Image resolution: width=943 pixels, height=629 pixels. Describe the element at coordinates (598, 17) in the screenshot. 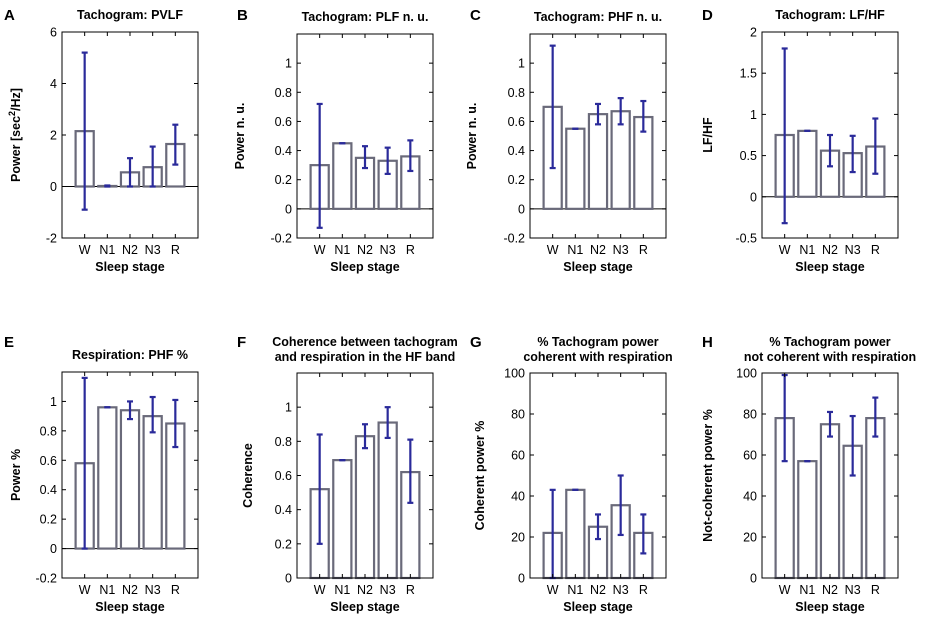

I see `chart-title: Tachogram: PHF n. u.` at that location.